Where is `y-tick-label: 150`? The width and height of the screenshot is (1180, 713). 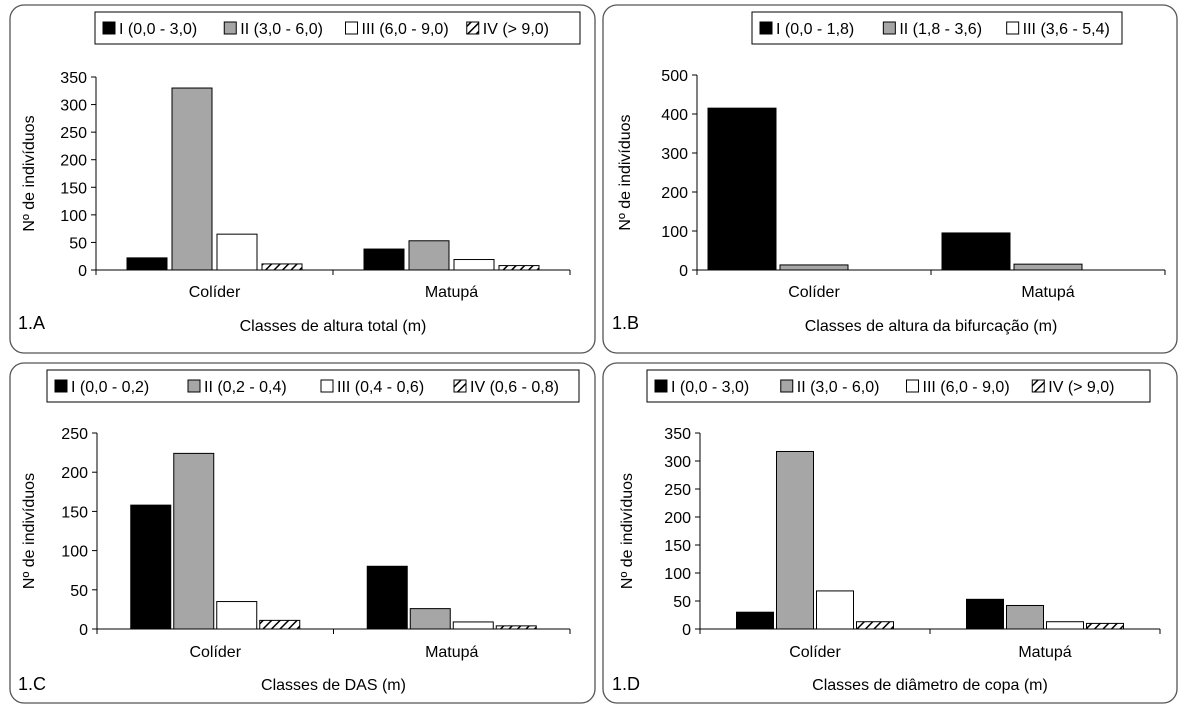 y-tick-label: 150 is located at coordinates (677, 546).